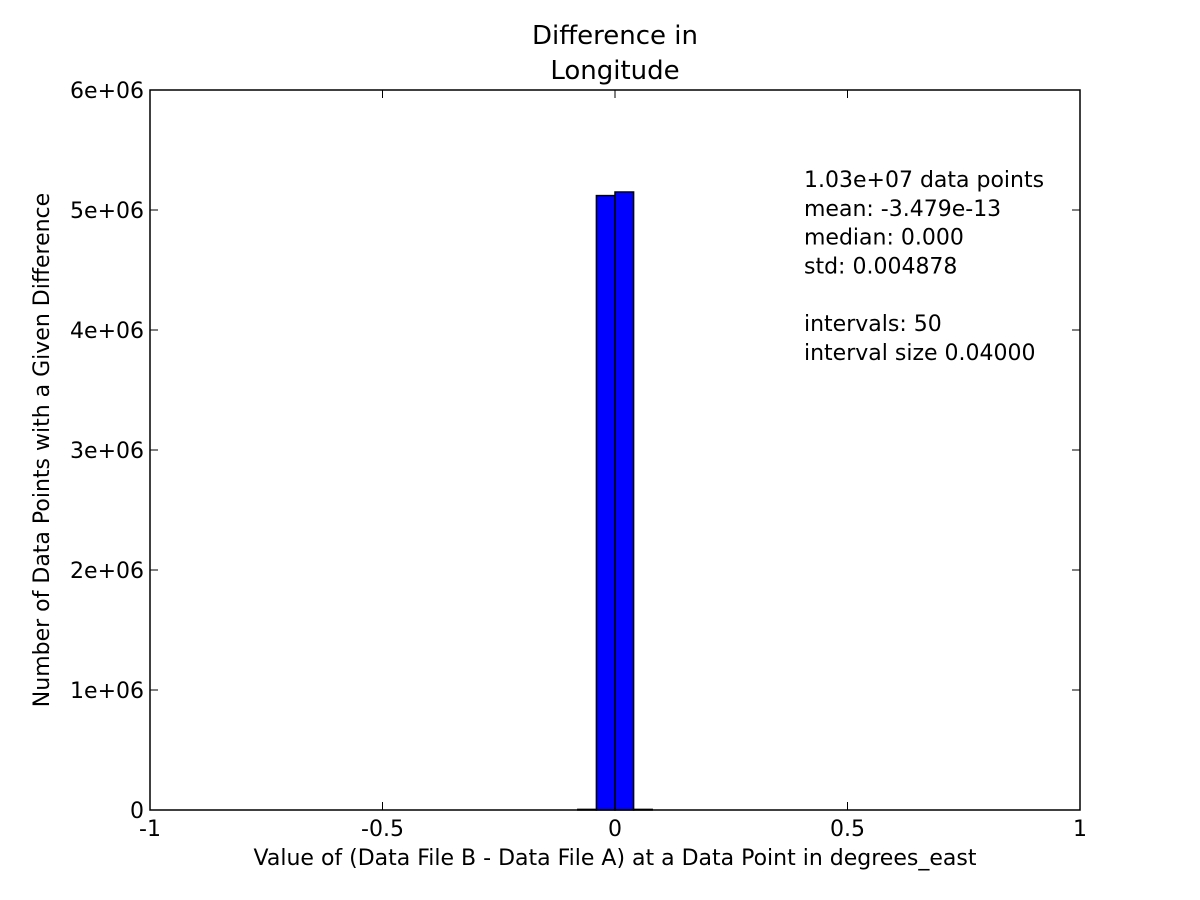 The height and width of the screenshot is (900, 1200). I want to click on stats-annotation-line: mean: -3.479e-13, so click(902, 209).